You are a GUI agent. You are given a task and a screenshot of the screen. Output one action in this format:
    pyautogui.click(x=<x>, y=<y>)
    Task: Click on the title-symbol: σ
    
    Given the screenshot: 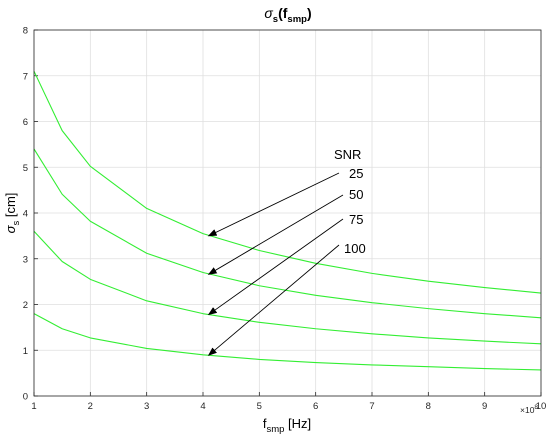 What is the action you would take?
    pyautogui.click(x=268, y=13)
    